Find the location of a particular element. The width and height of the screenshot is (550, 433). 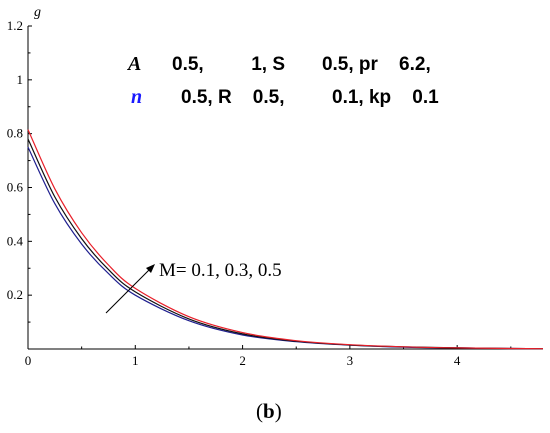

x-tick-label: 0 is located at coordinates (28, 360).